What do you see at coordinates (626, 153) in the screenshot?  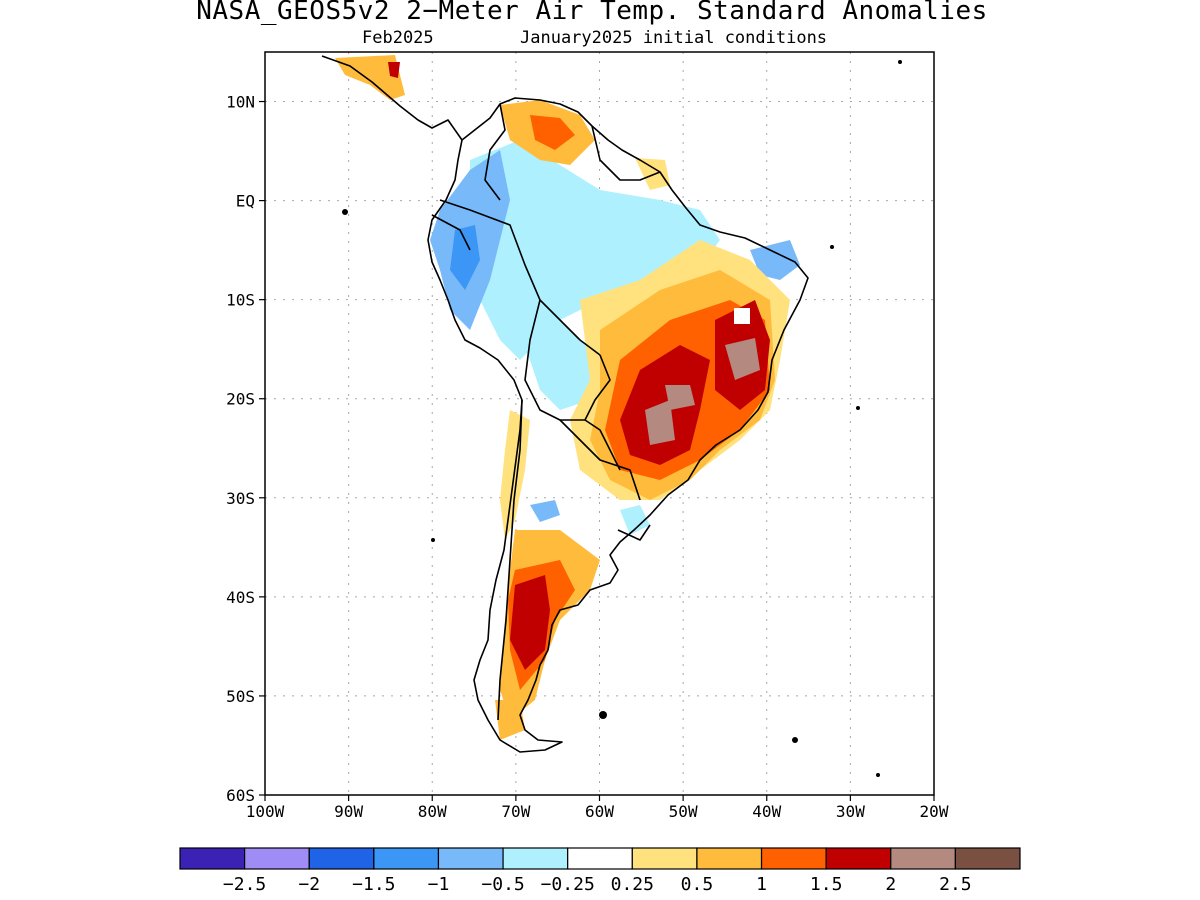 I see `border-guianas` at bounding box center [626, 153].